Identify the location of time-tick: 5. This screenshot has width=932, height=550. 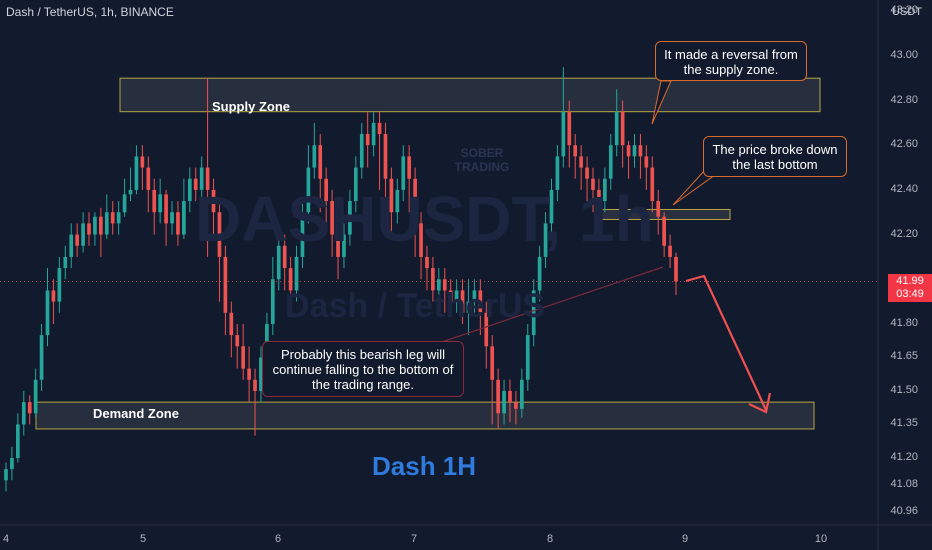
(143, 539).